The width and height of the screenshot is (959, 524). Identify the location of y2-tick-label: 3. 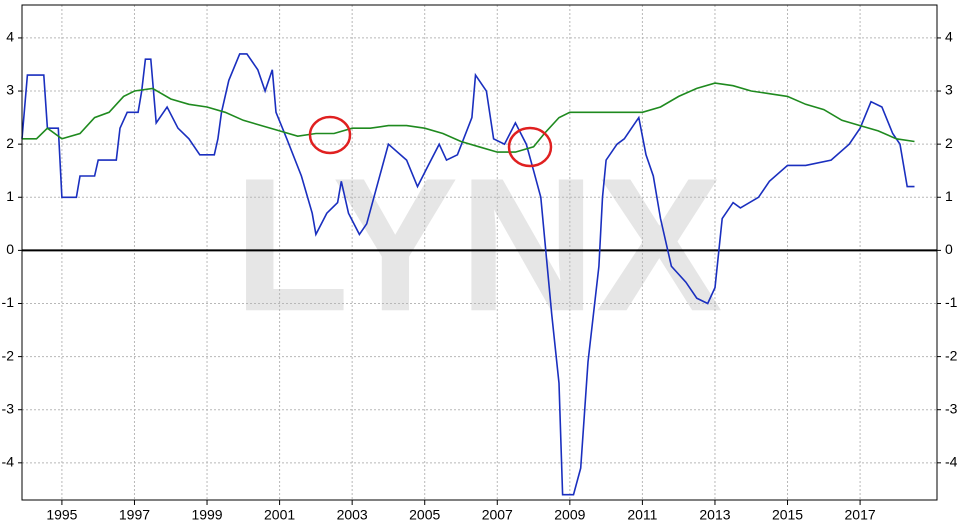
(949, 90).